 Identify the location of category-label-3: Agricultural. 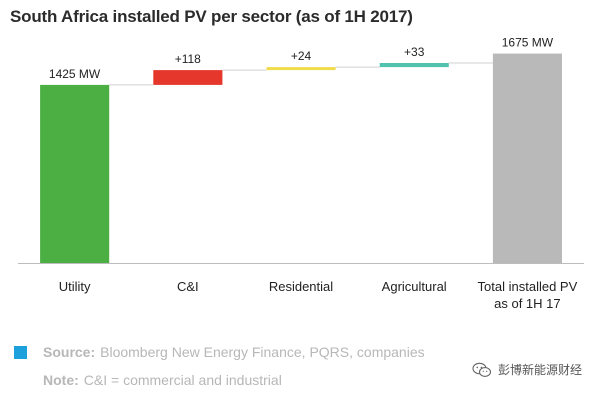
(414, 286).